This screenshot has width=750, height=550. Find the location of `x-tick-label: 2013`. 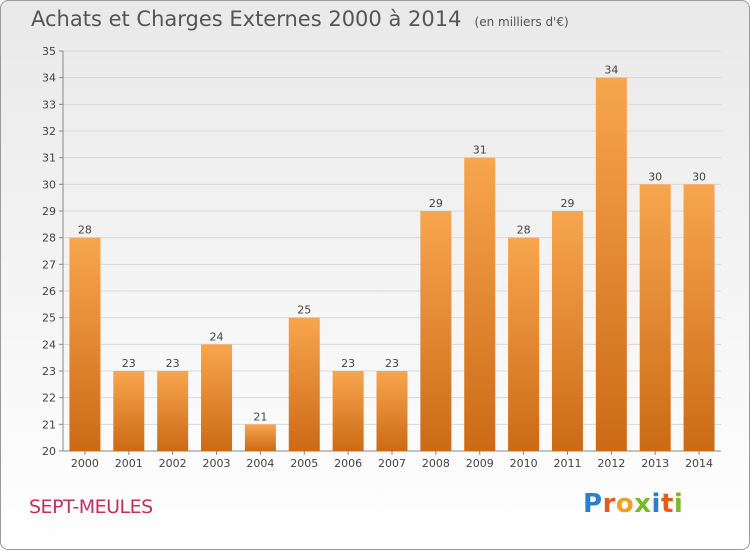

x-tick-label: 2013 is located at coordinates (655, 463).